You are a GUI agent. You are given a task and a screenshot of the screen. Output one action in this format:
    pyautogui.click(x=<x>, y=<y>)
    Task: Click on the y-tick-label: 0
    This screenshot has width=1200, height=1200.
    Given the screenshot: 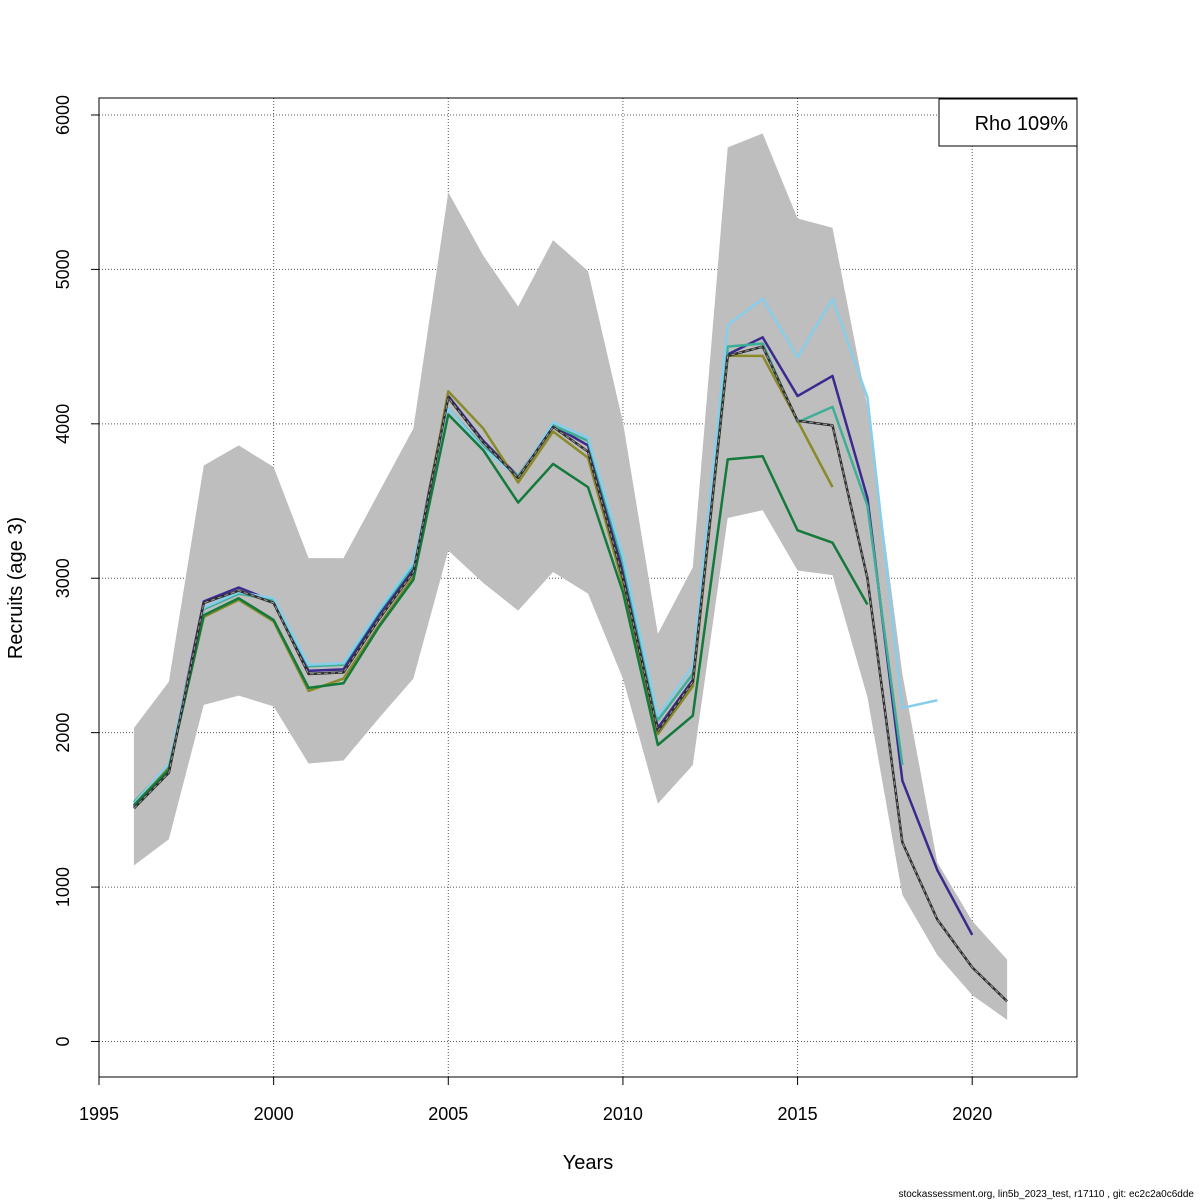 What is the action you would take?
    pyautogui.click(x=63, y=1041)
    